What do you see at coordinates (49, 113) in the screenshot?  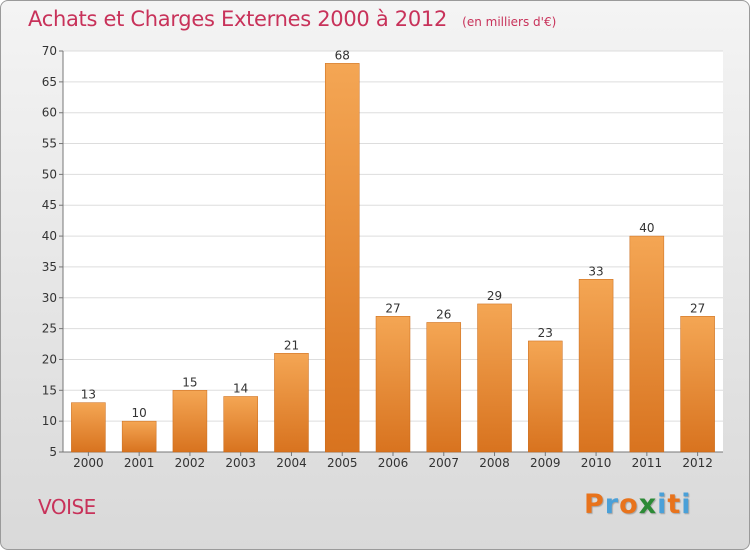 I see `y-tick-label: 60` at bounding box center [49, 113].